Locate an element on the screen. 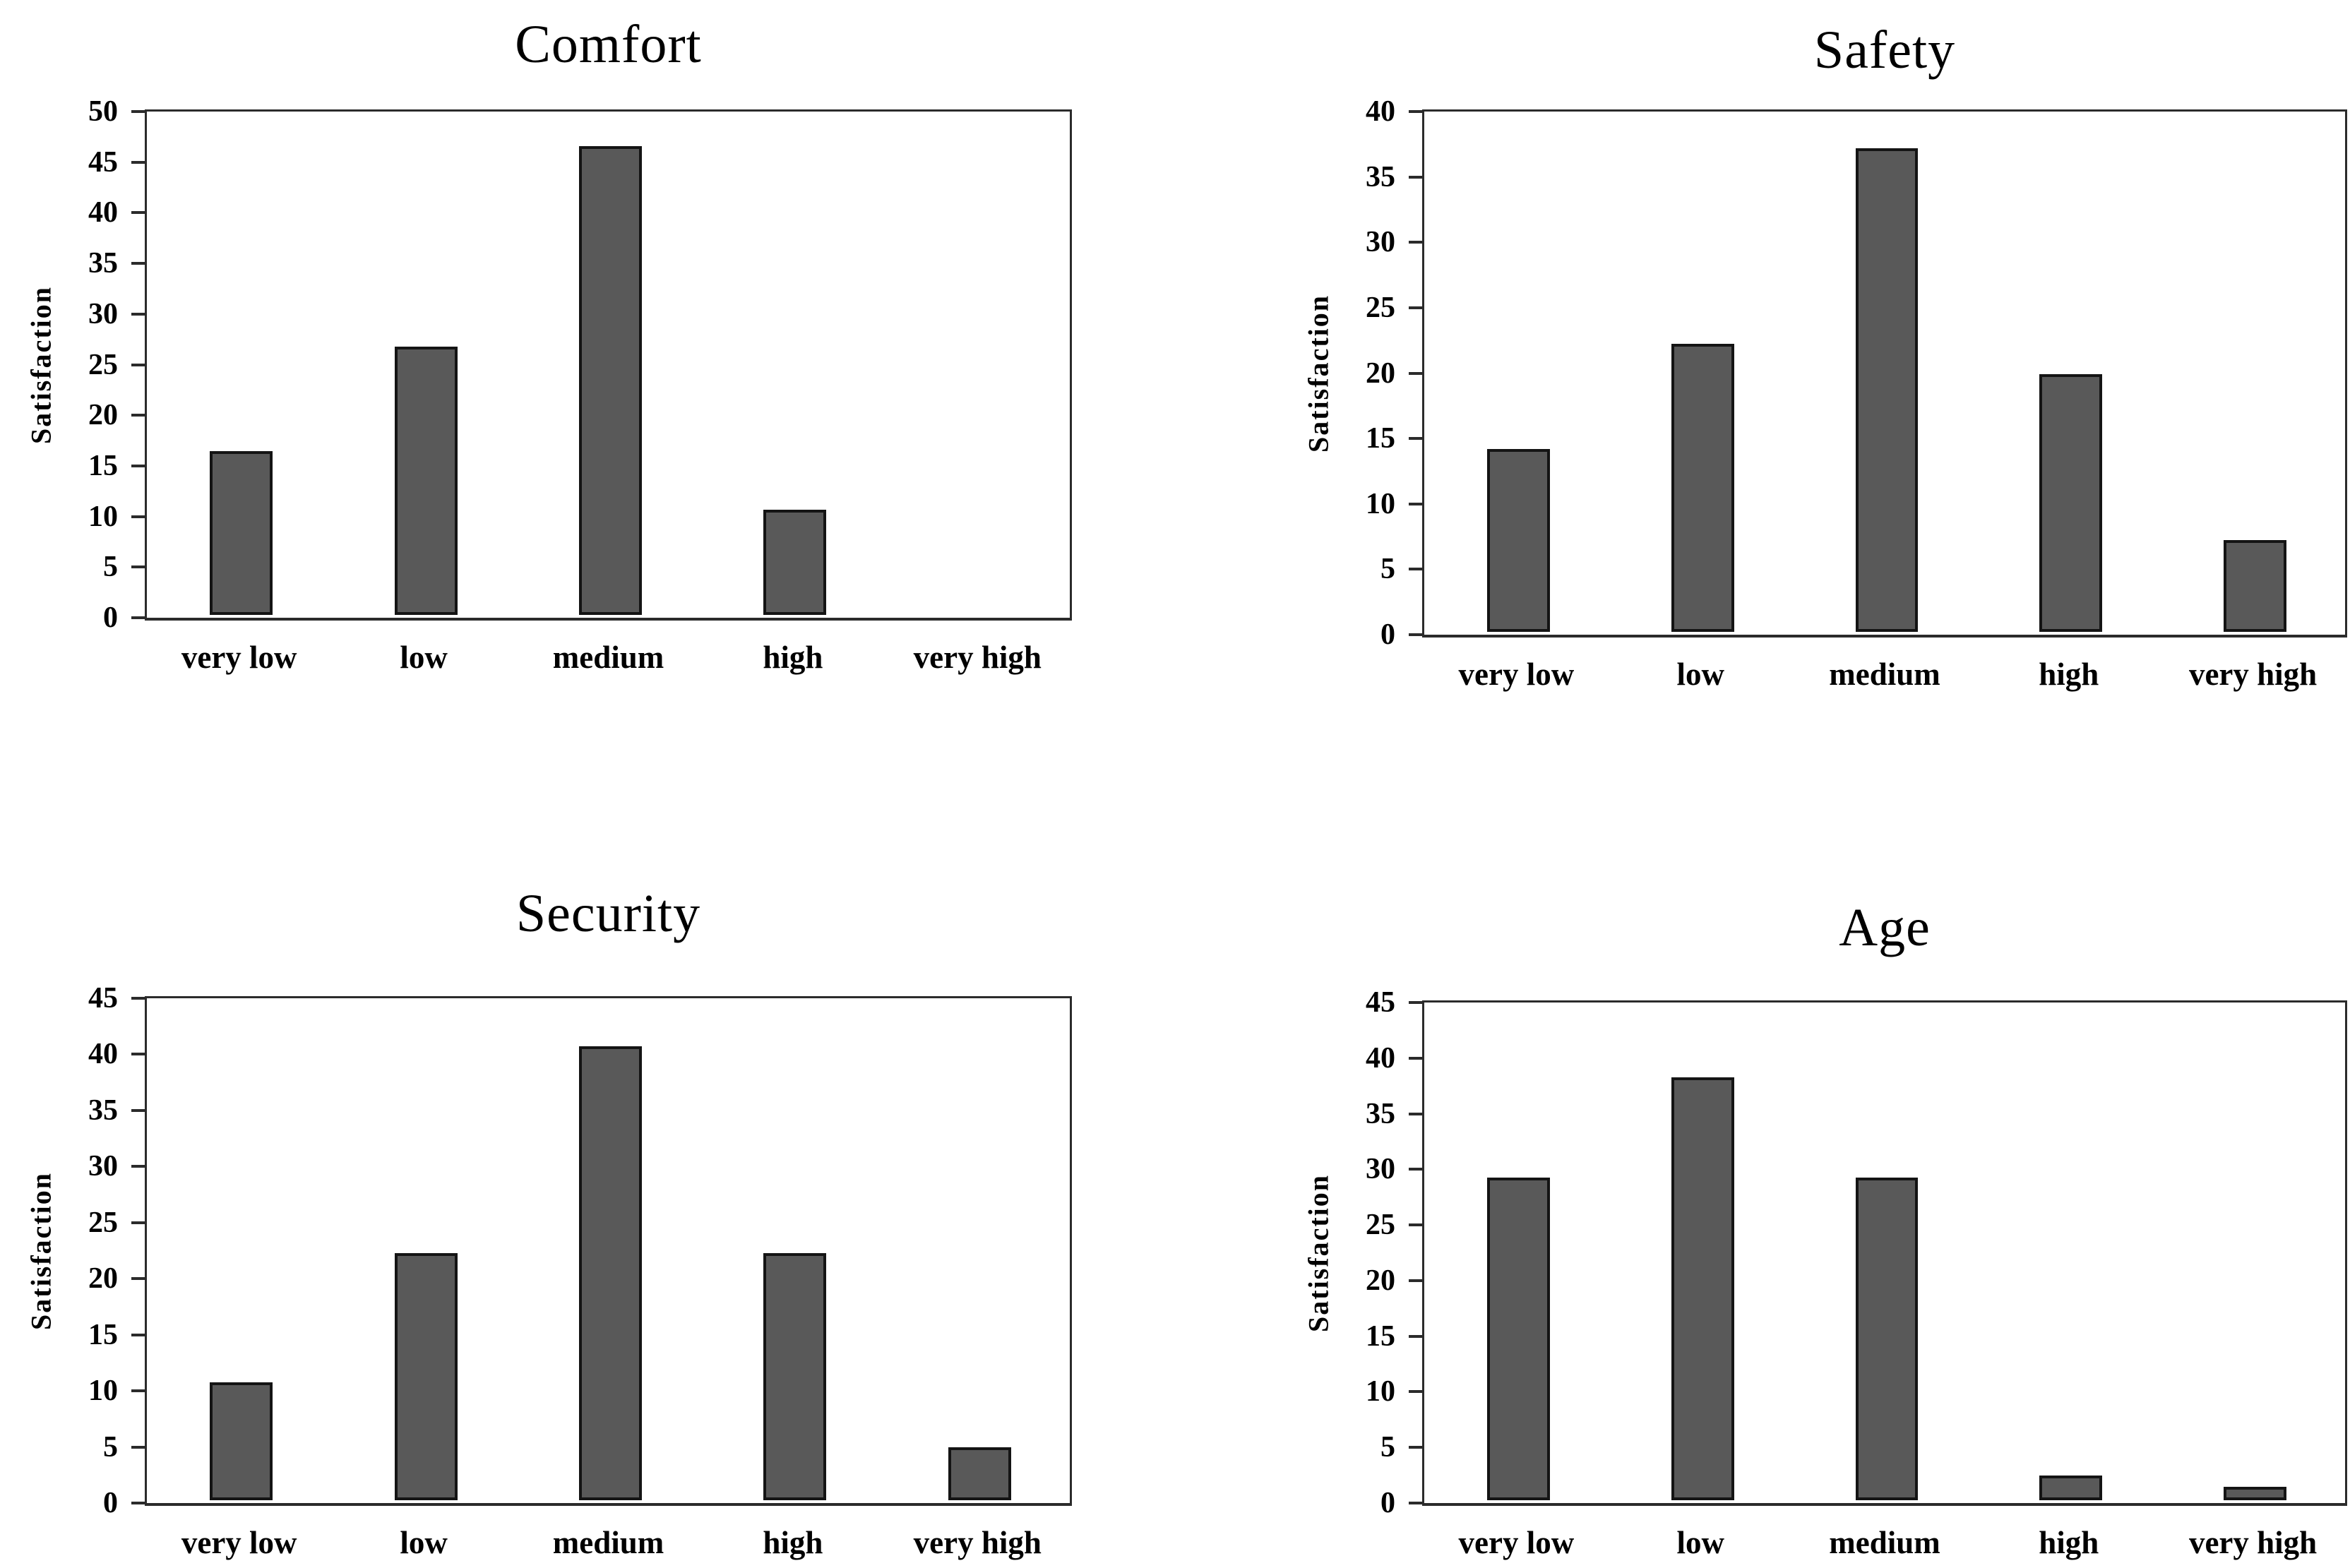 Image resolution: width=2350 pixels, height=1568 pixels. x-tick-label: very low is located at coordinates (1516, 674).